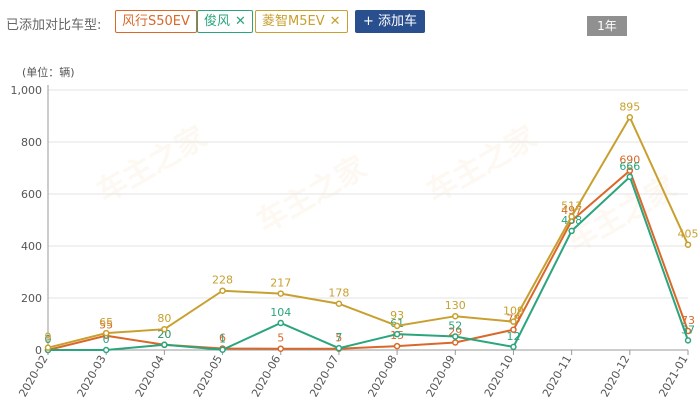  Describe the element at coordinates (499, 376) in the screenshot. I see `x-tick-label: 2020-10` at that location.